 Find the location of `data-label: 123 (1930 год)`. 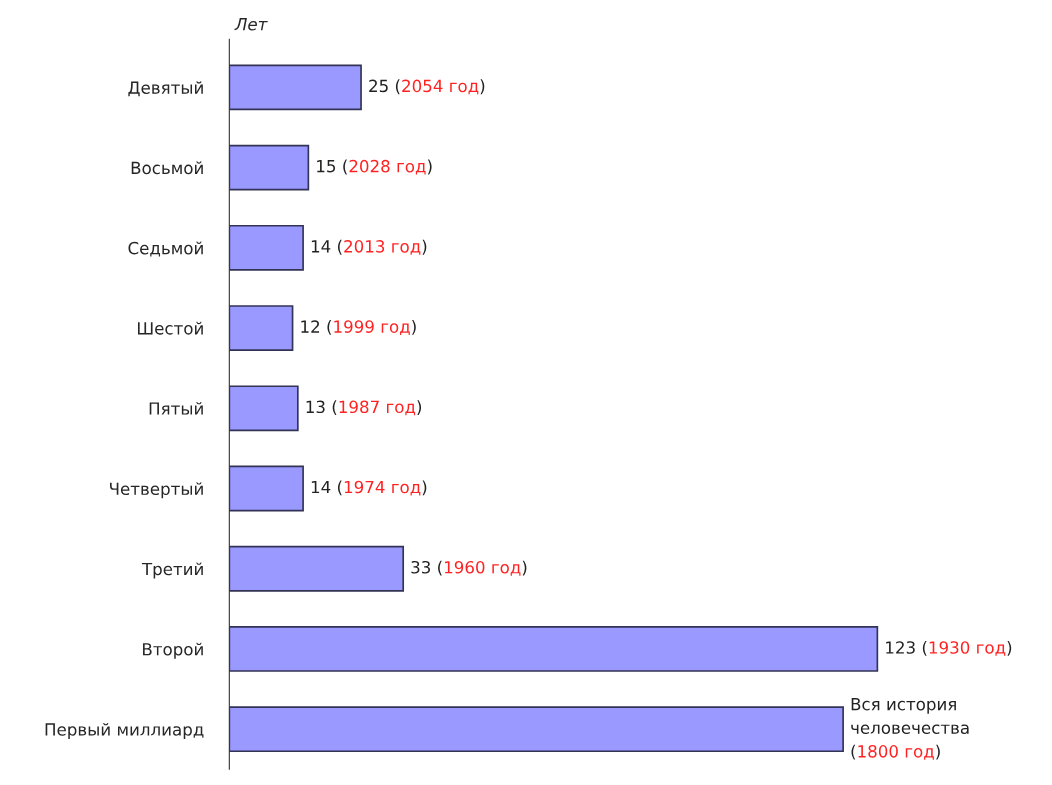

data-label: 123 (1930 год) is located at coordinates (949, 648).